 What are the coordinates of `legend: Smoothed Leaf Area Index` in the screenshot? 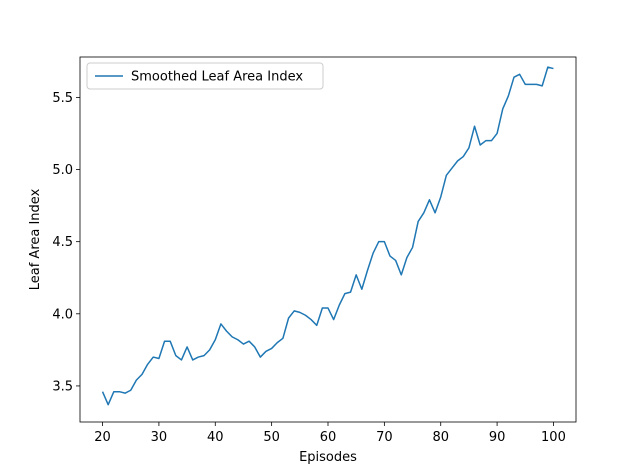 It's located at (205, 76).